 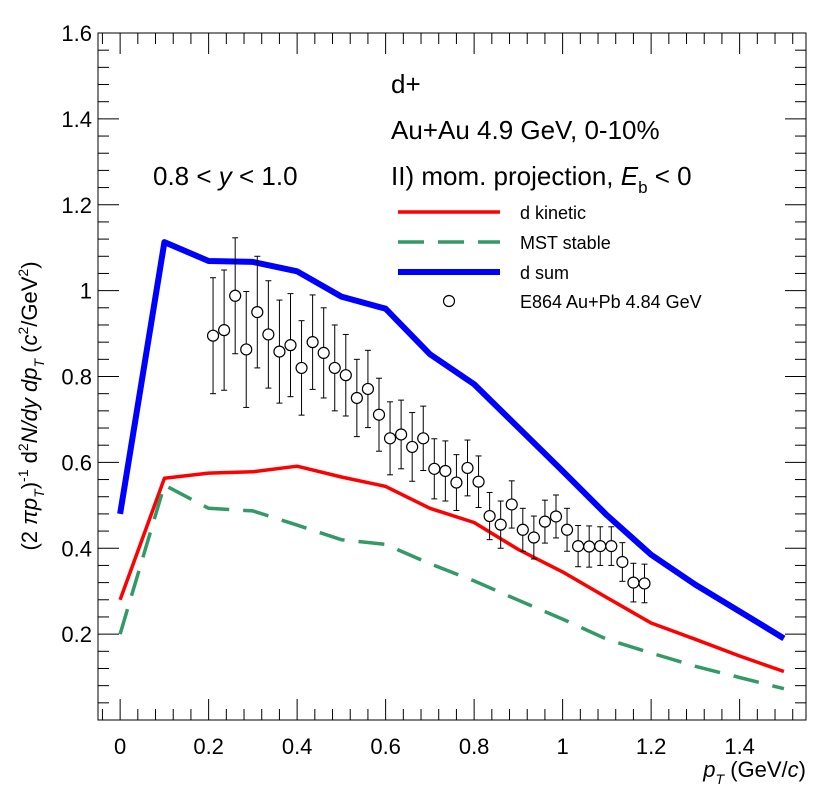 What do you see at coordinates (31, 405) in the screenshot?
I see `y-axis-title: (2 πpT)-1 d2N/dy dpT (c2/GeV2)` at bounding box center [31, 405].